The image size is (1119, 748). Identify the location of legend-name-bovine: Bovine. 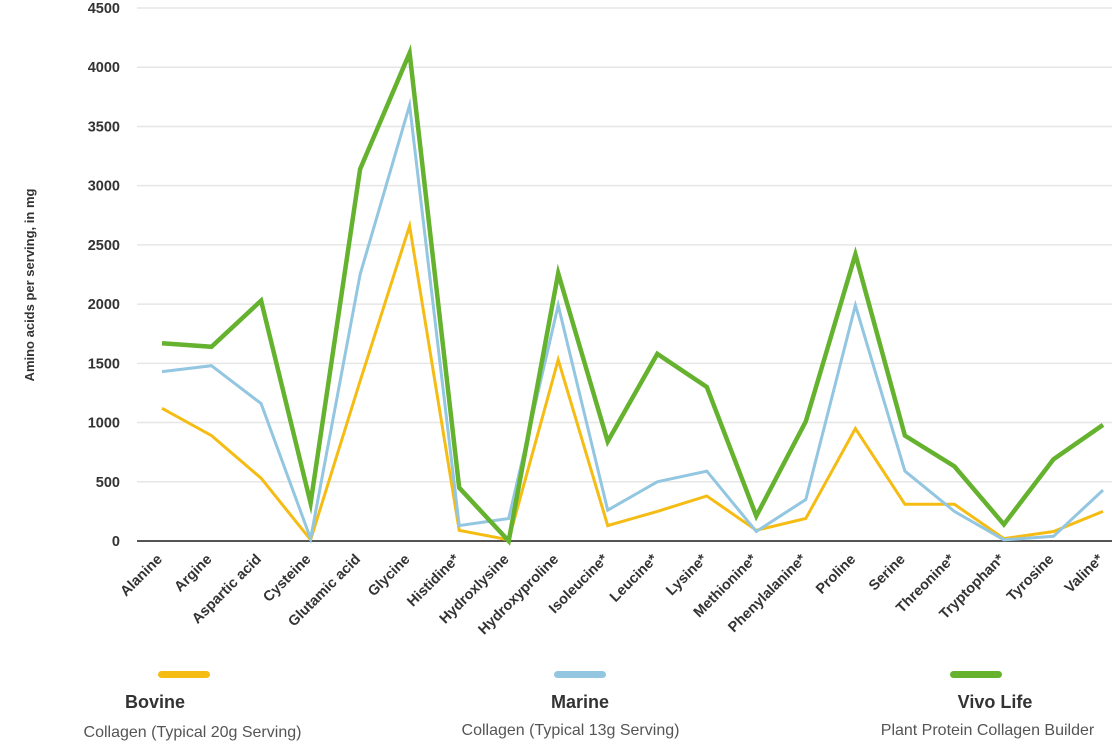
(154, 702).